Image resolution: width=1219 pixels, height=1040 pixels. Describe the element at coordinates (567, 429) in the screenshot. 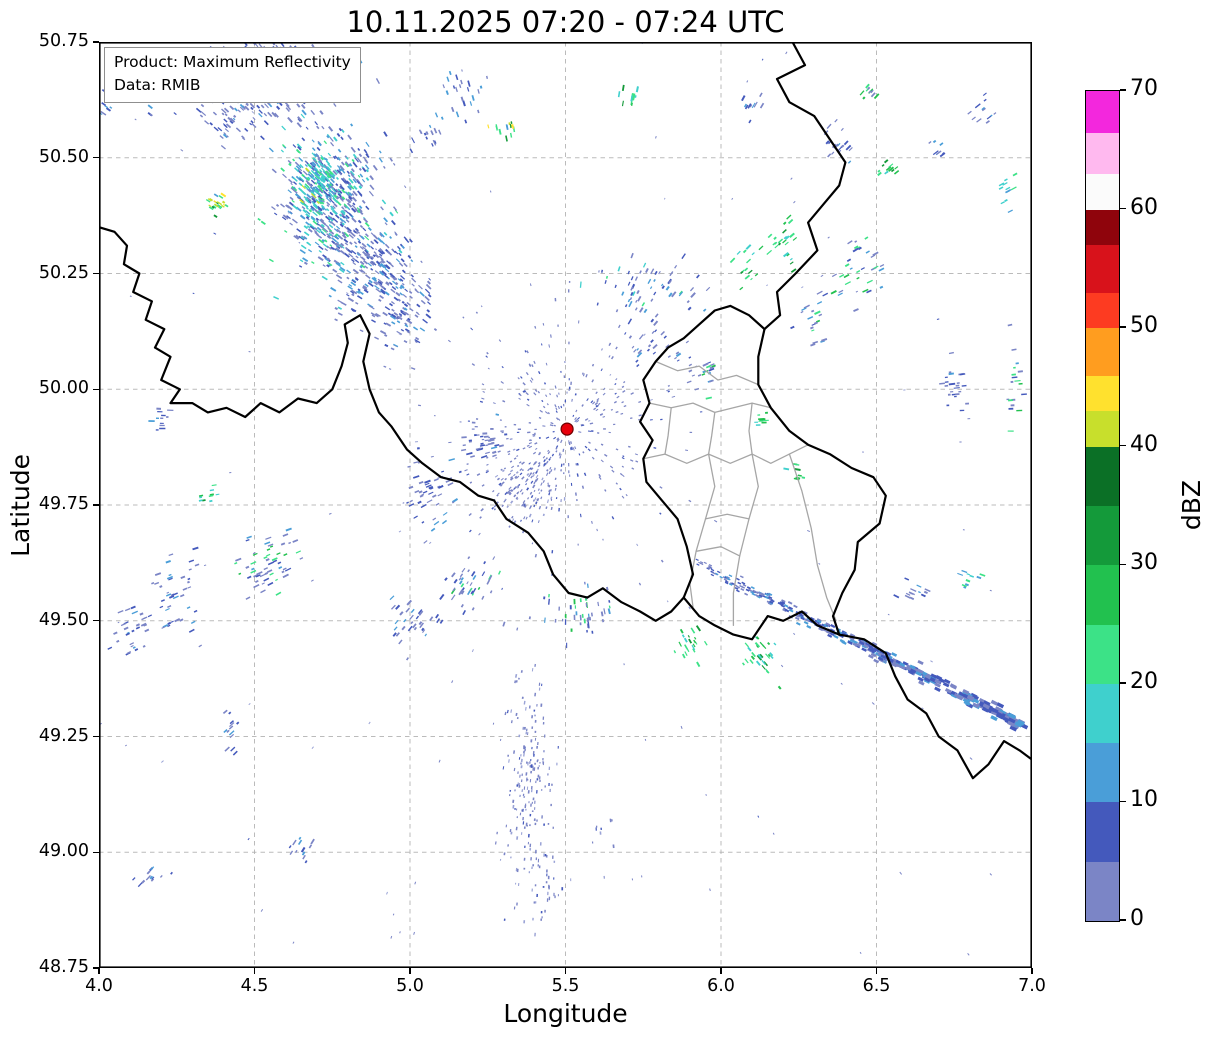

I see `radar-site-marker` at that location.